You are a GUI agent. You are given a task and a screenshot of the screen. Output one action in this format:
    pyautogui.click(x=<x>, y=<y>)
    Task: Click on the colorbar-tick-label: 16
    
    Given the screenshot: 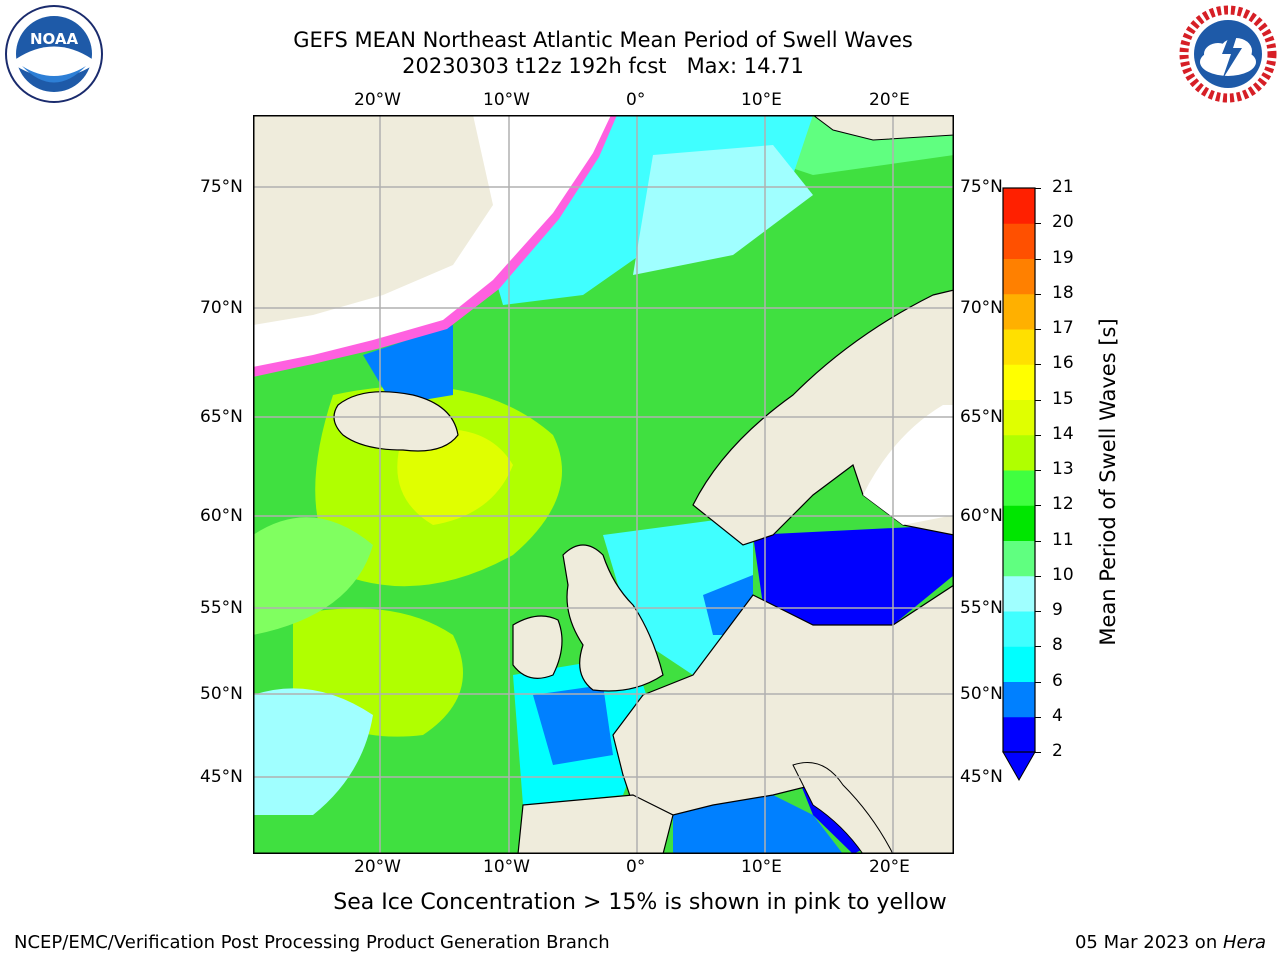 What is the action you would take?
    pyautogui.click(x=1063, y=363)
    